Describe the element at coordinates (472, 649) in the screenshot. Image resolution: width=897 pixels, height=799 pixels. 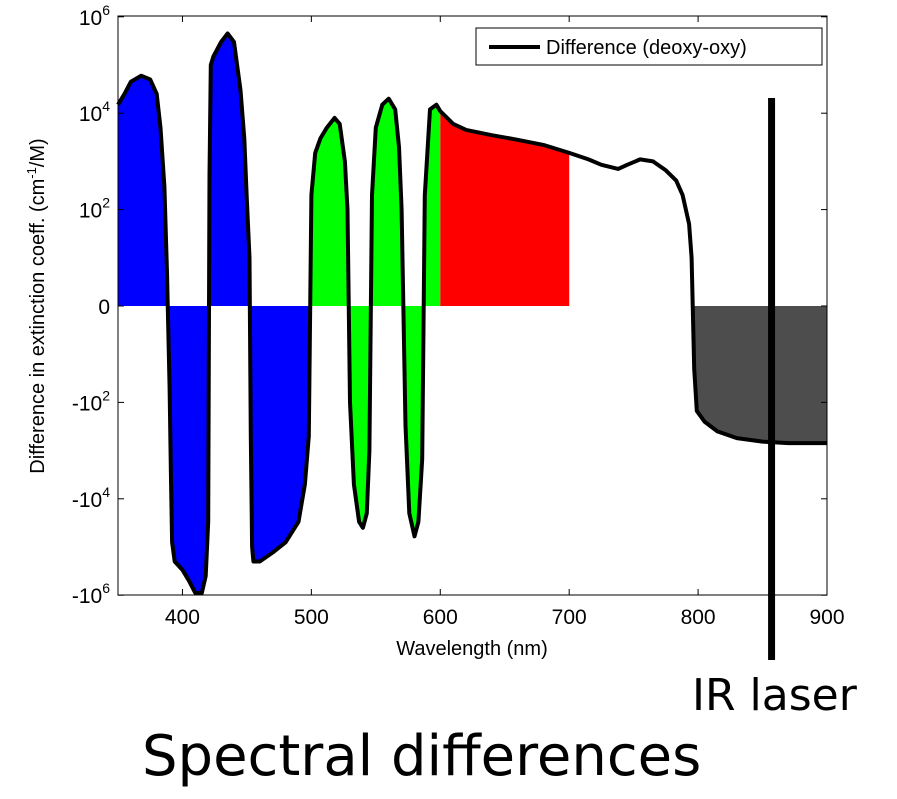
I see `x-axis-label: Wavelength (nm)` at that location.